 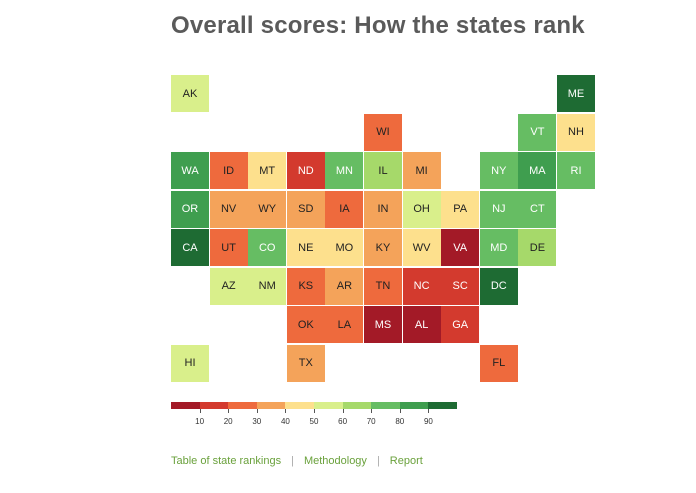 I want to click on legend-label: 30, so click(x=257, y=421).